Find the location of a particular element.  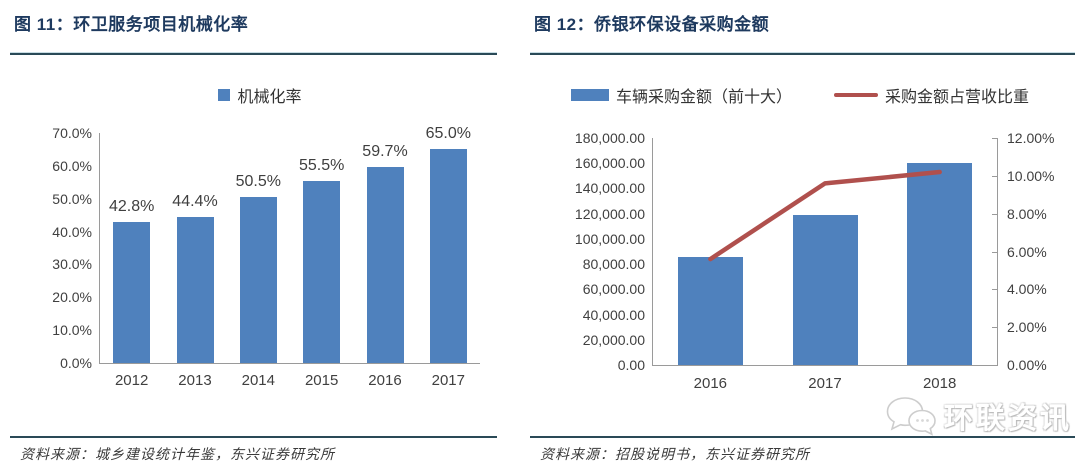

figure-12-title: 图 12：侨银环保设备采购金额 is located at coordinates (652, 24).